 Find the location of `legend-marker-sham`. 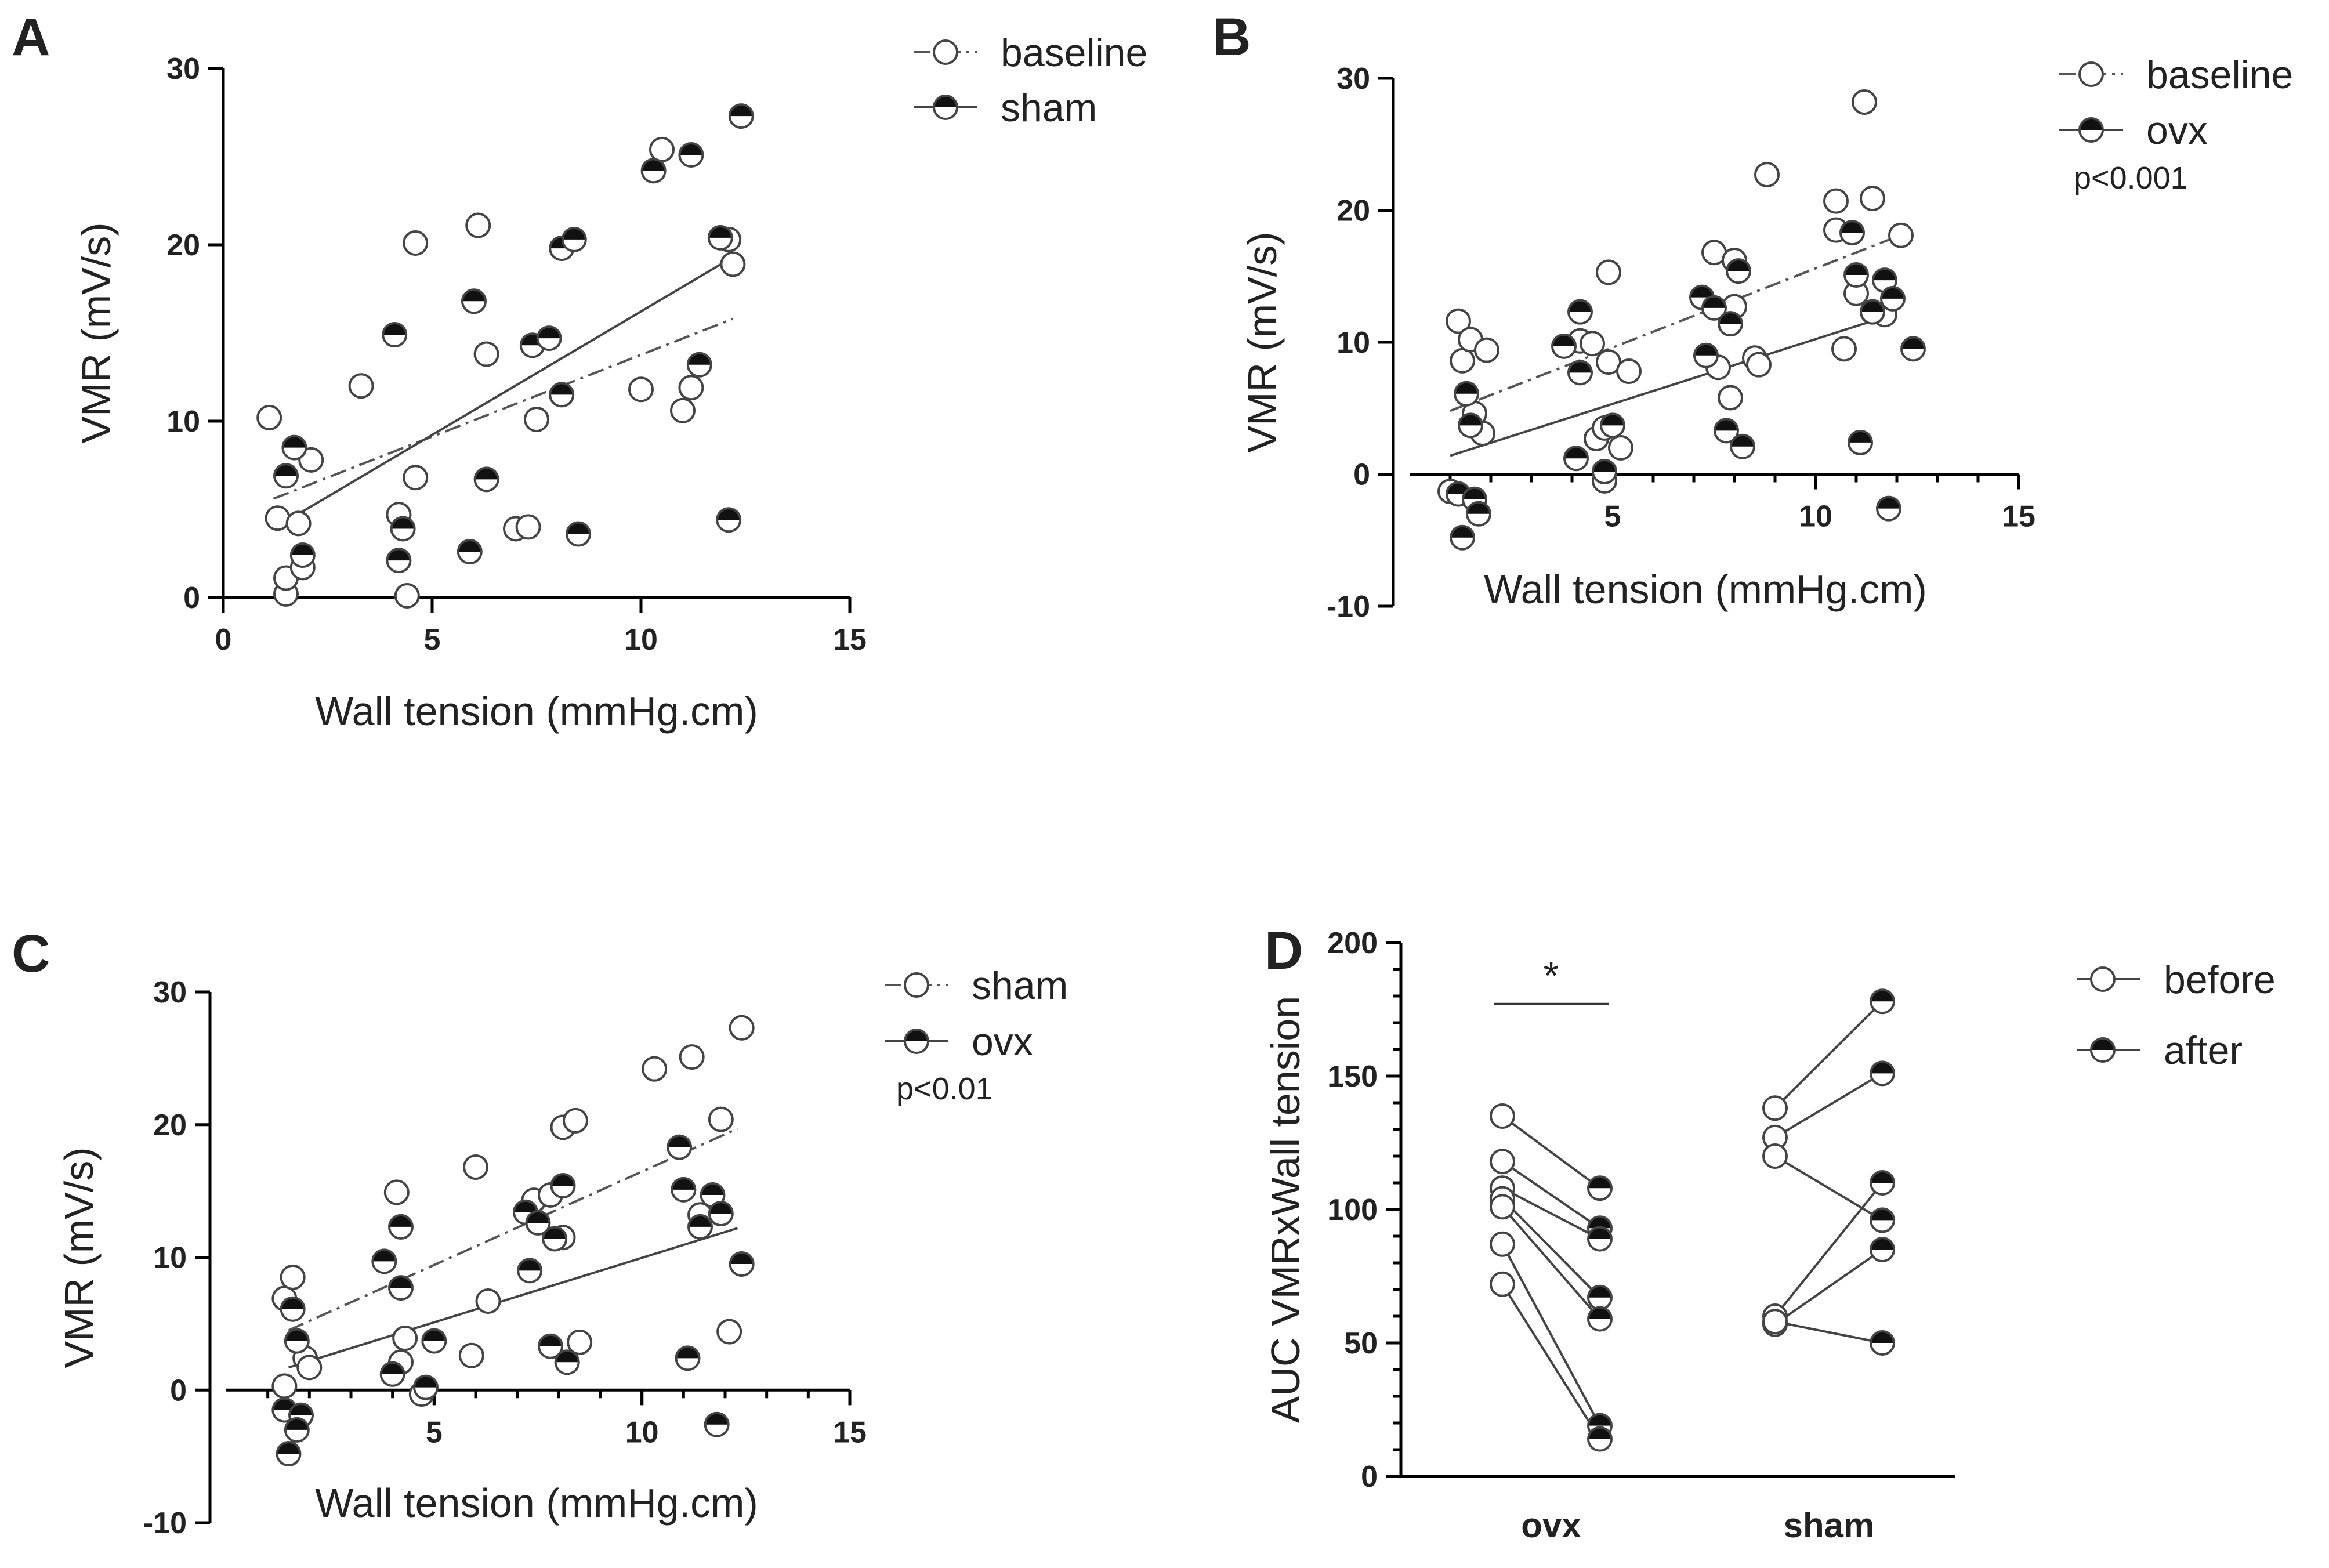

legend-marker-sham is located at coordinates (945, 107).